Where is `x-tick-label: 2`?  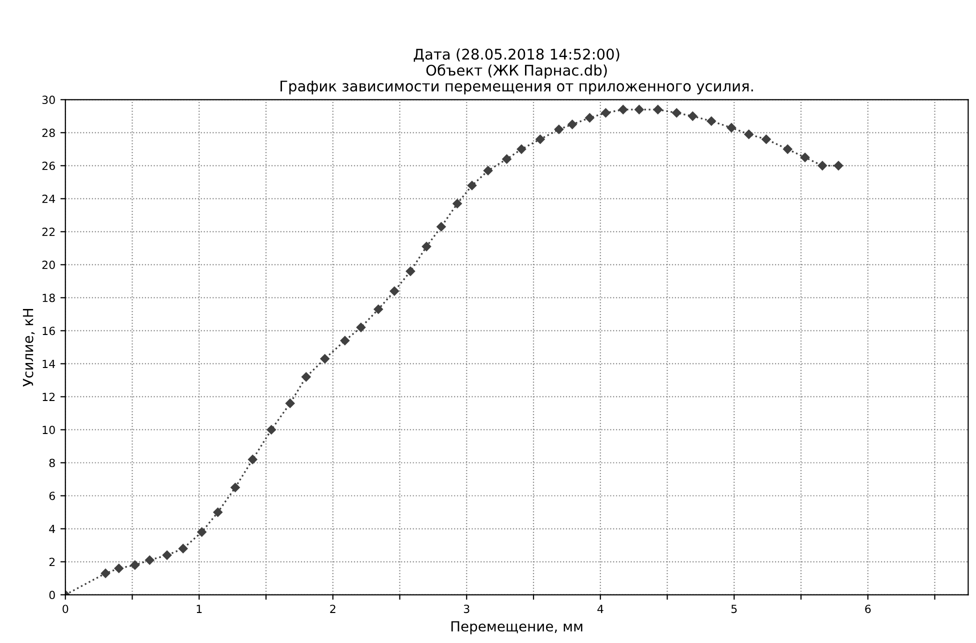 x-tick-label: 2 is located at coordinates (333, 608).